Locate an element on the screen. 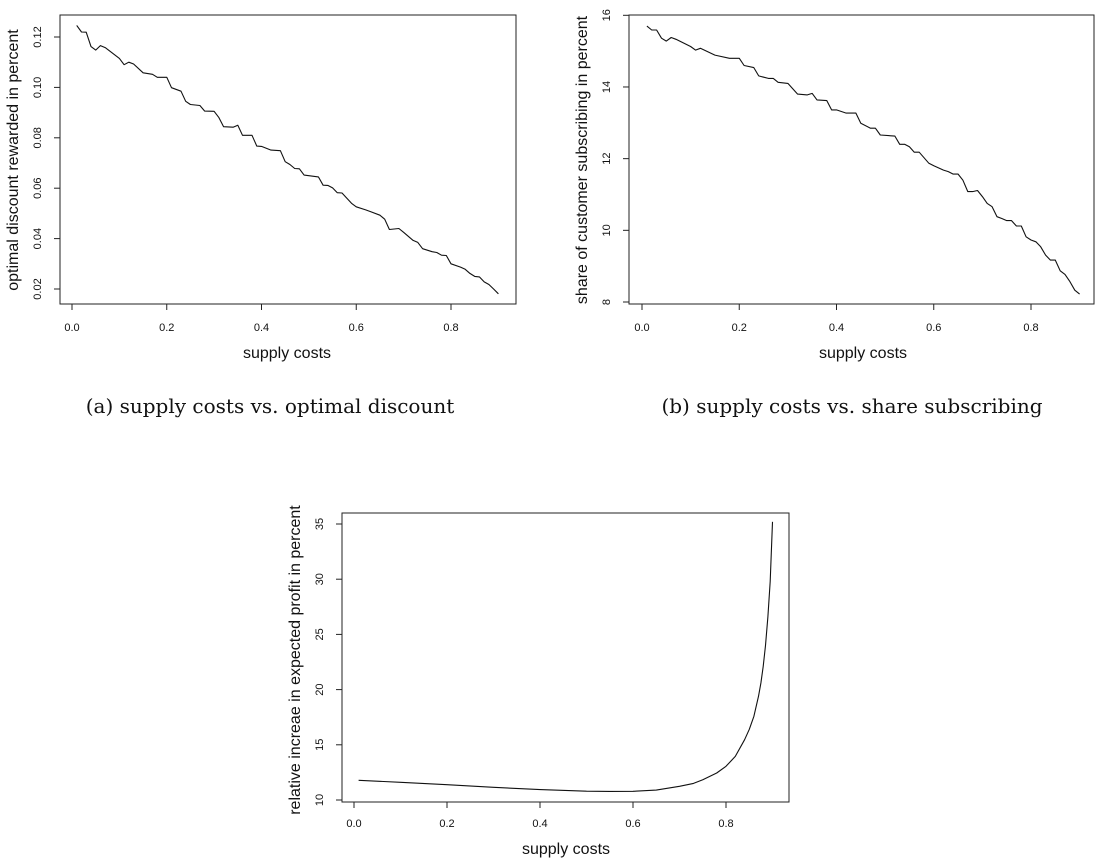 Image resolution: width=1095 pixels, height=864 pixels. y-tick-label: 0.02 is located at coordinates (38, 288).